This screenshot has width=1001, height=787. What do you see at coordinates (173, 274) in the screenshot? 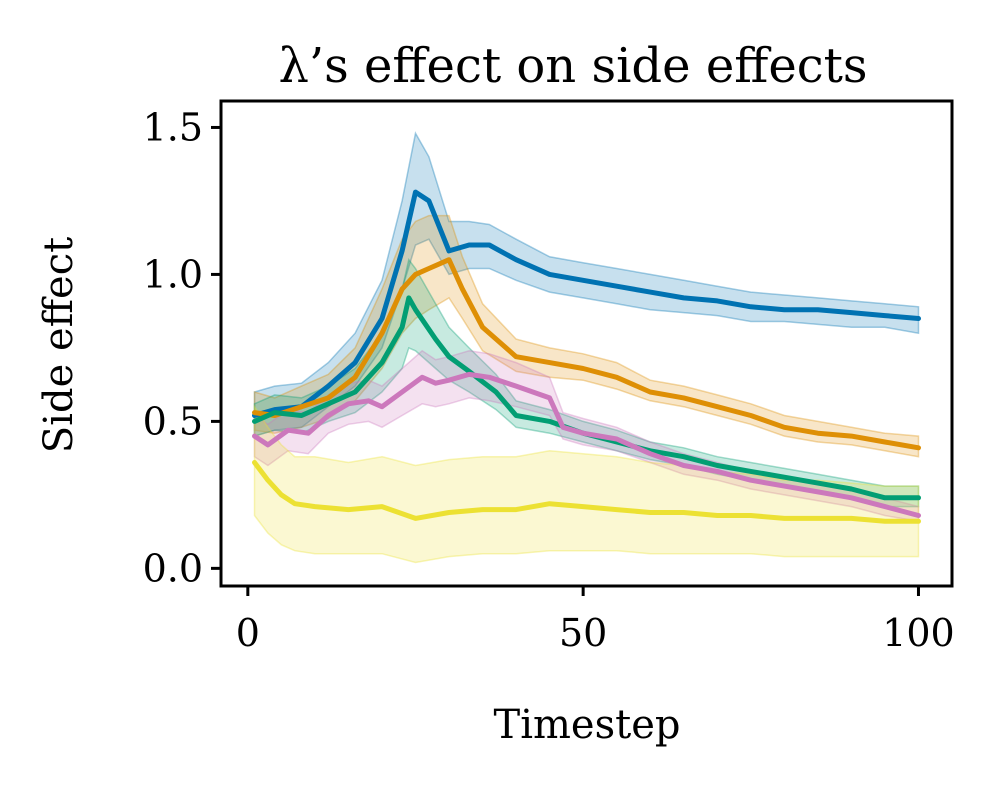
I see `y-tick-label: 1.0` at bounding box center [173, 274].